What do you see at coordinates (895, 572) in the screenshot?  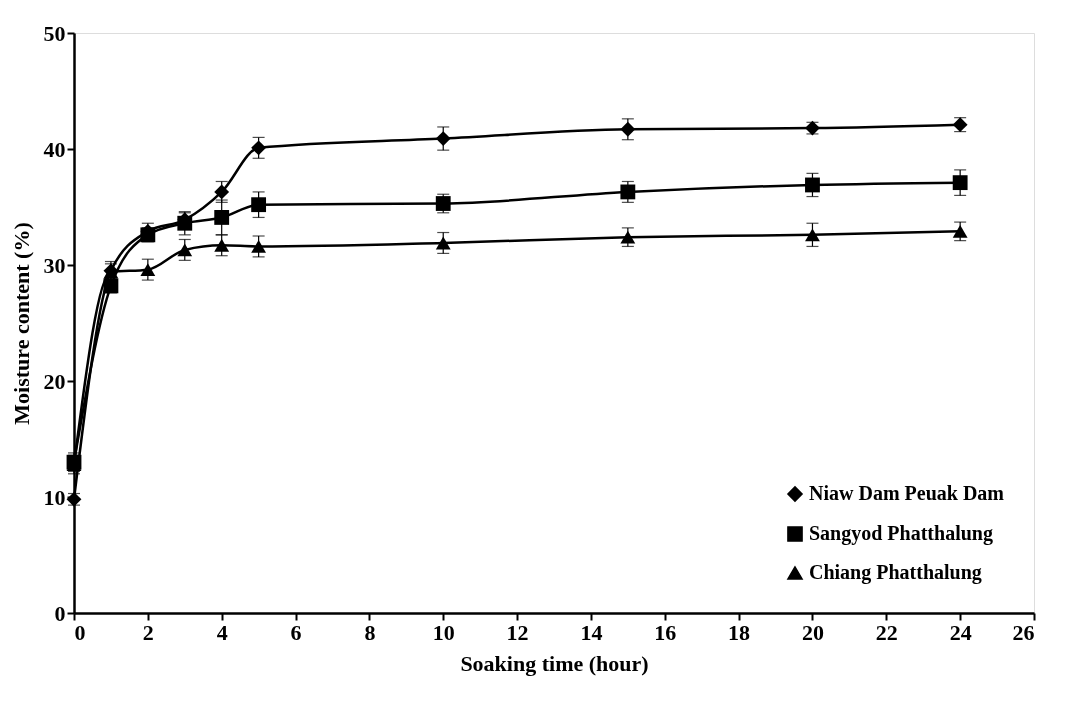 I see `legend-label: Chiang Phatthalung` at bounding box center [895, 572].